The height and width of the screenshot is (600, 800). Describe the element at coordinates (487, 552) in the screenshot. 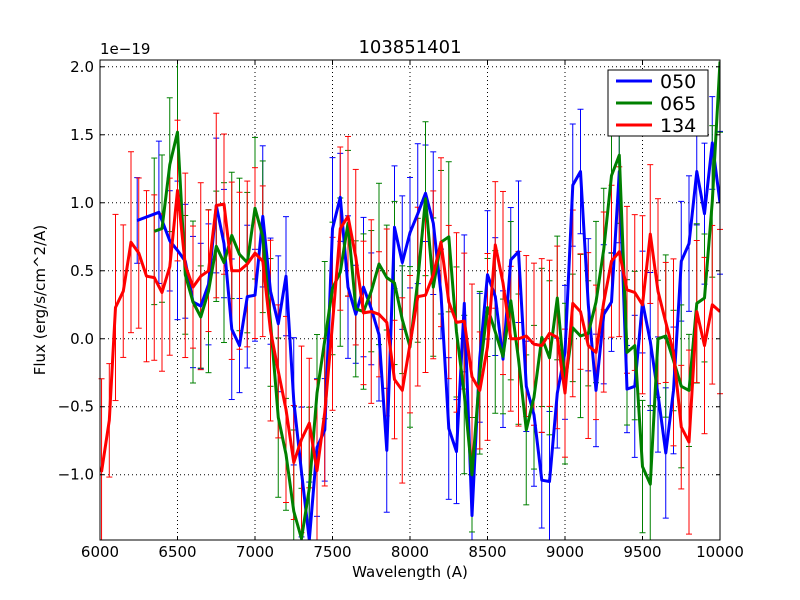

I see `x-tick-label: 8500` at that location.